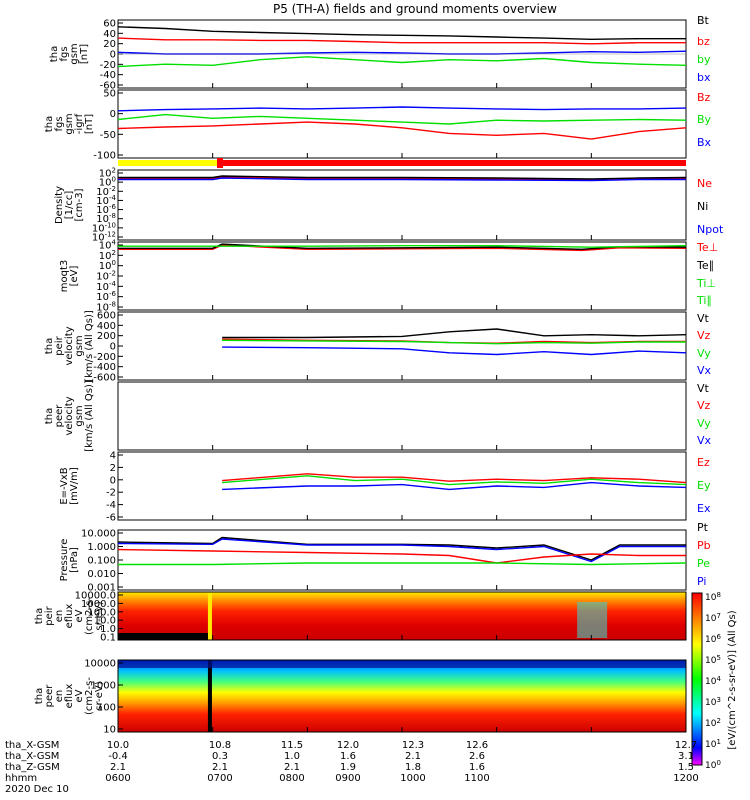 This screenshot has height=800, width=750. I want to click on footer-row-label: hhmm, so click(21, 778).